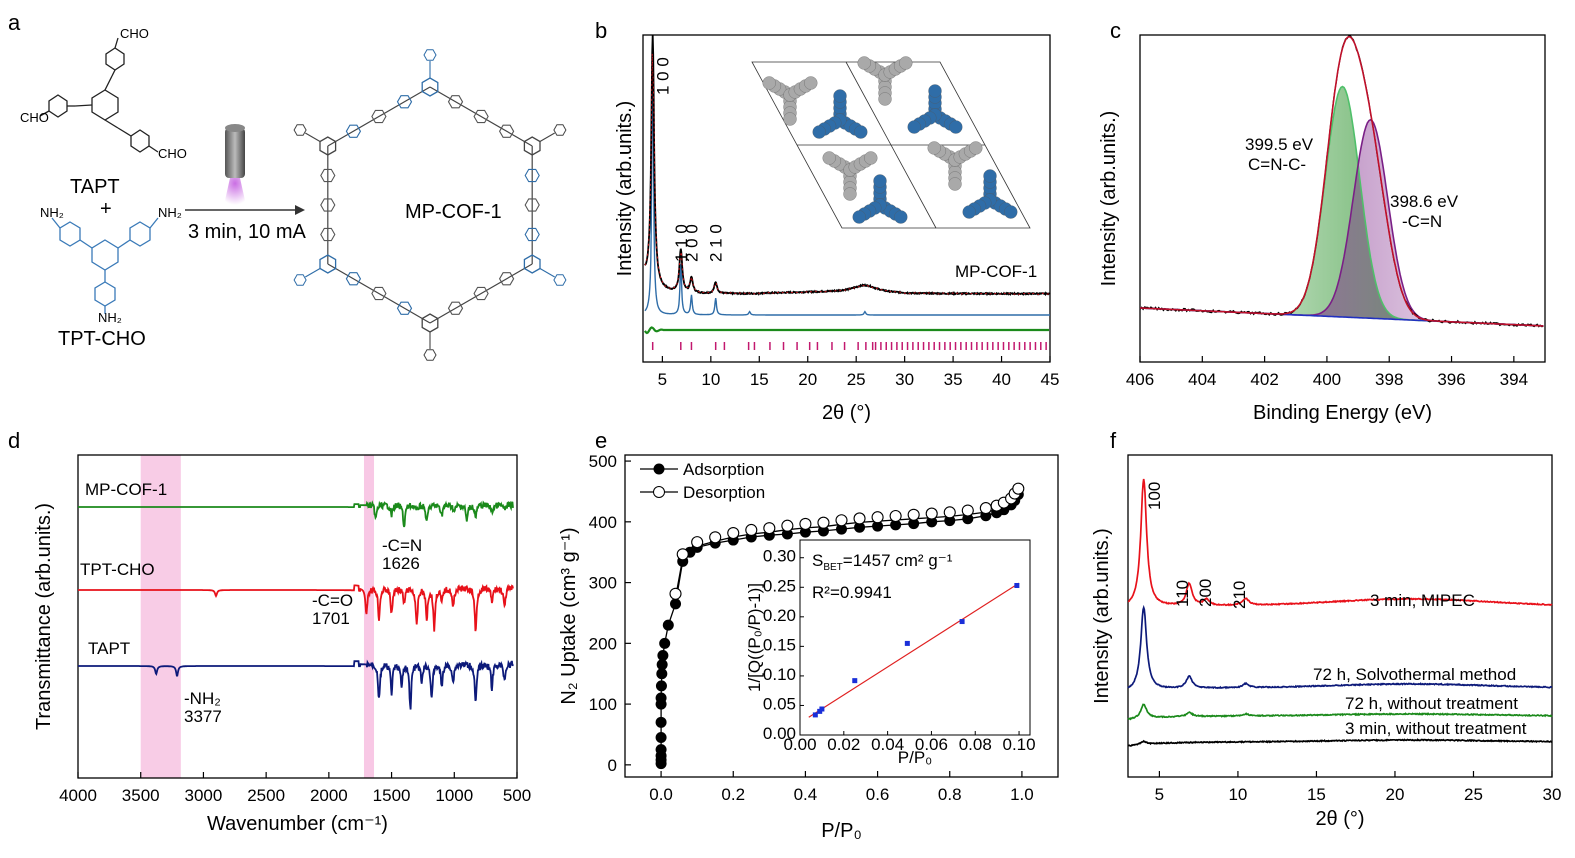 The height and width of the screenshot is (858, 1575). What do you see at coordinates (710, 379) in the screenshot?
I see `x-tick-label: 10` at bounding box center [710, 379].